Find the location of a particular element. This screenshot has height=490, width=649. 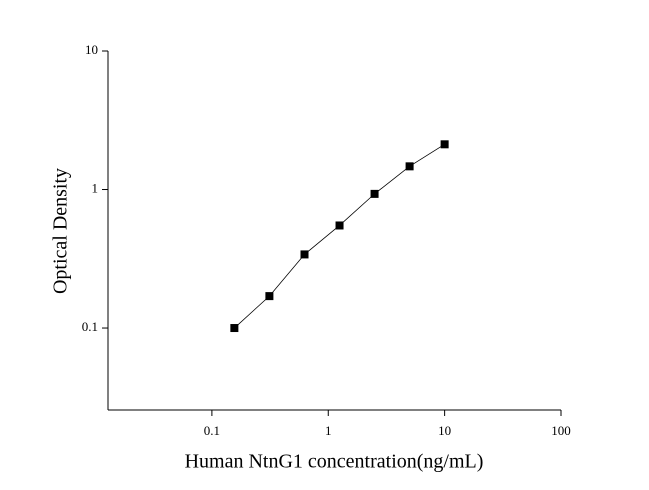

y-tick-label: 1 is located at coordinates (95, 188).